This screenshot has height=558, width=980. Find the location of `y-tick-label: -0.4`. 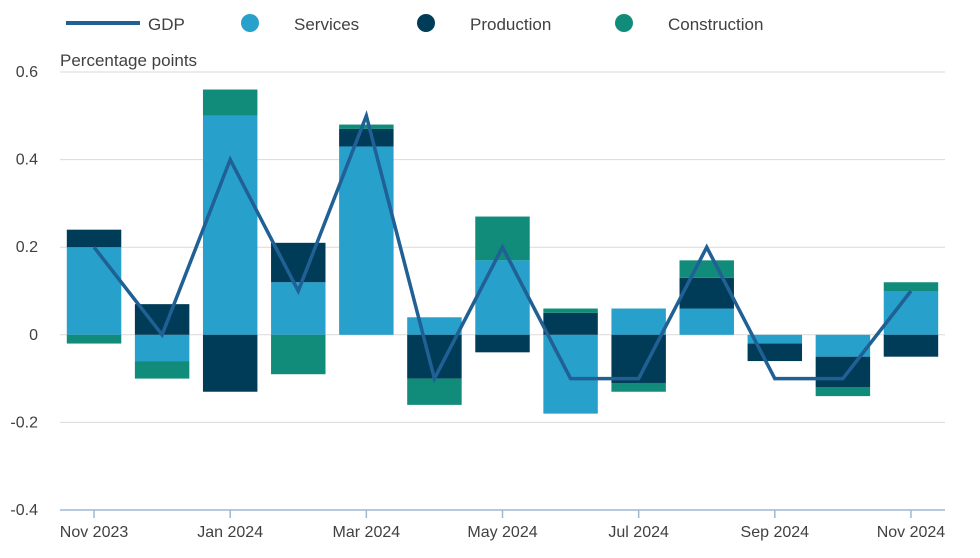

y-tick-label: -0.4 is located at coordinates (24, 510).